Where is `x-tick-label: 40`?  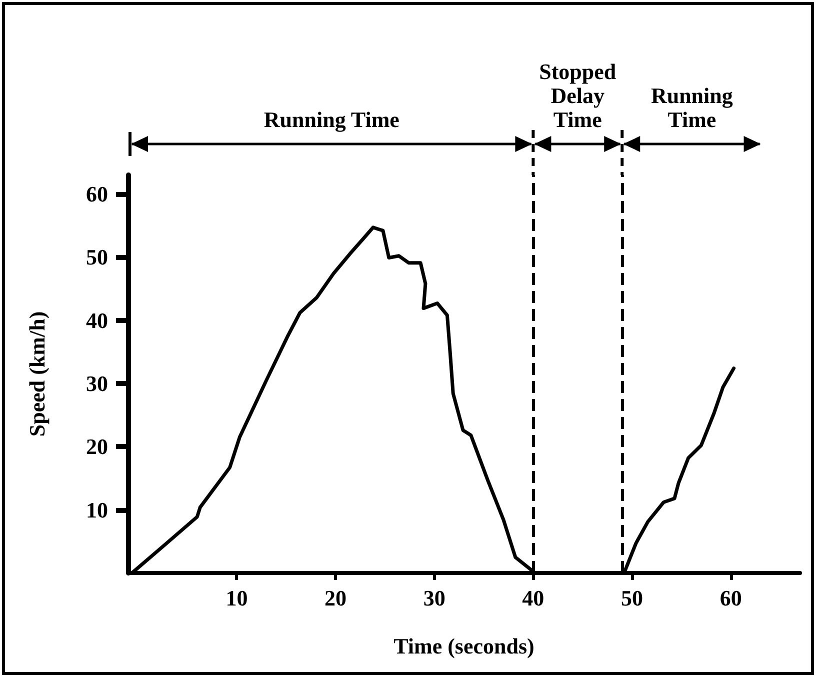
x-tick-label: 40 is located at coordinates (533, 598).